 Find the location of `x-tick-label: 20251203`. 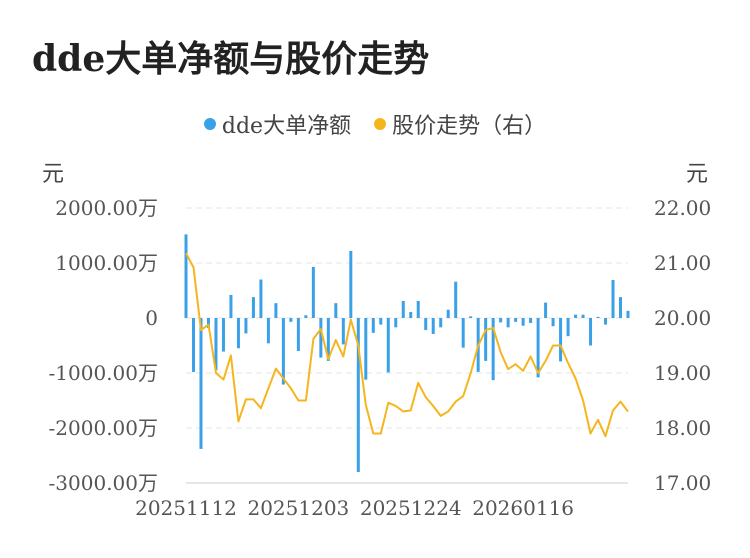

x-tick-label: 20251203 is located at coordinates (298, 508).